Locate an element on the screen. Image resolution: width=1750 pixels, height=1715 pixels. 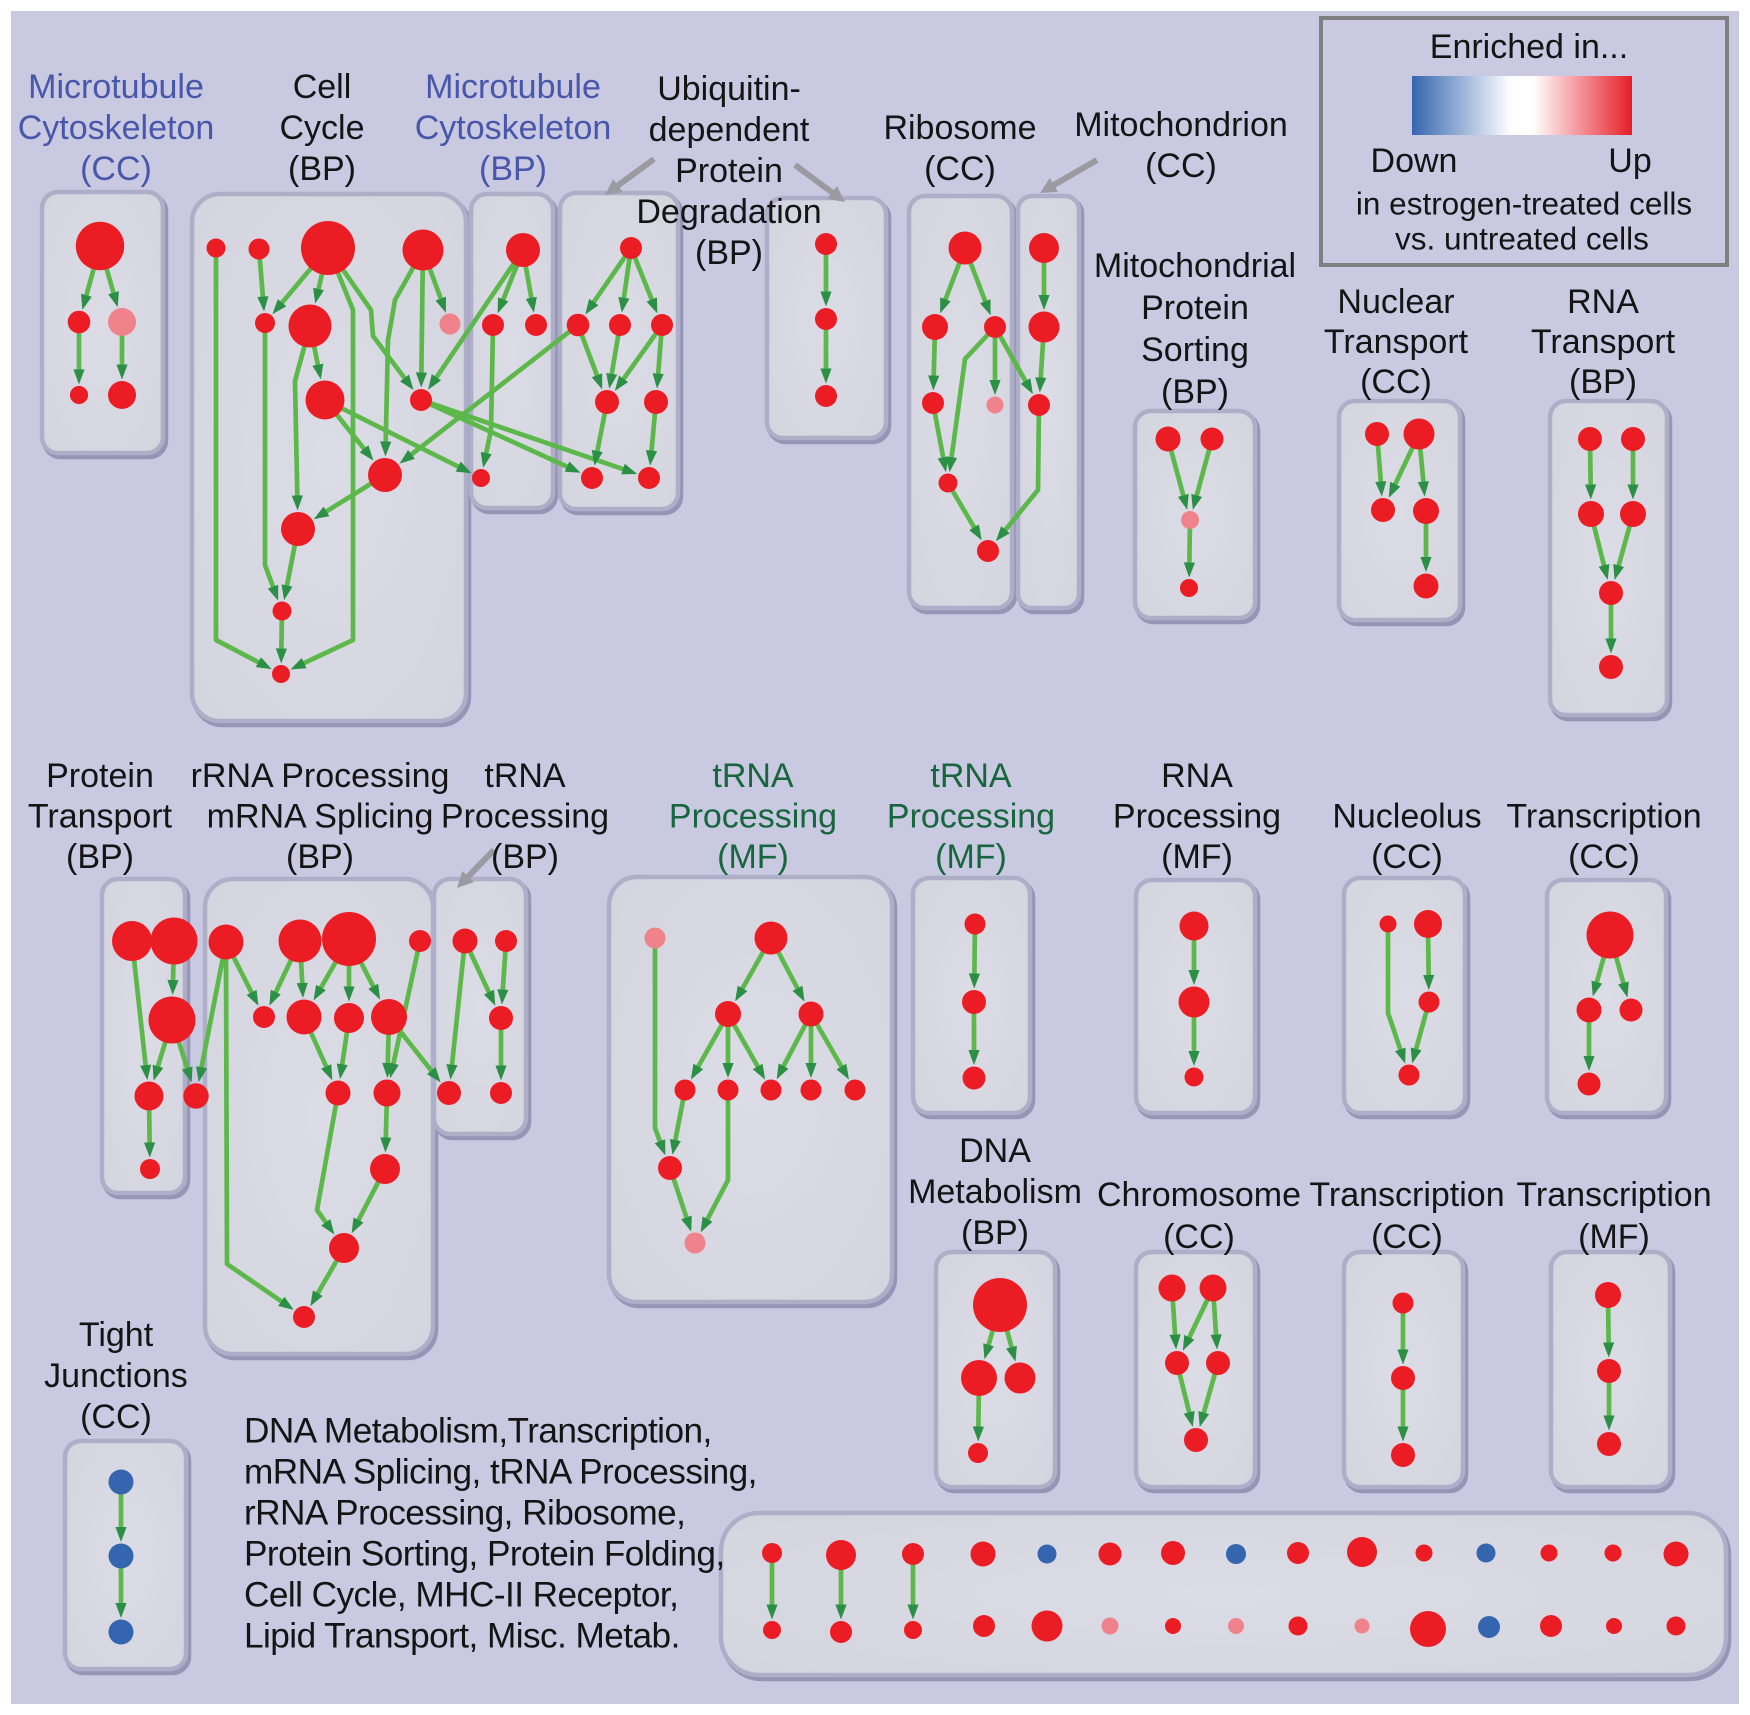
svg-text: Up is located at coordinates (1629, 161).